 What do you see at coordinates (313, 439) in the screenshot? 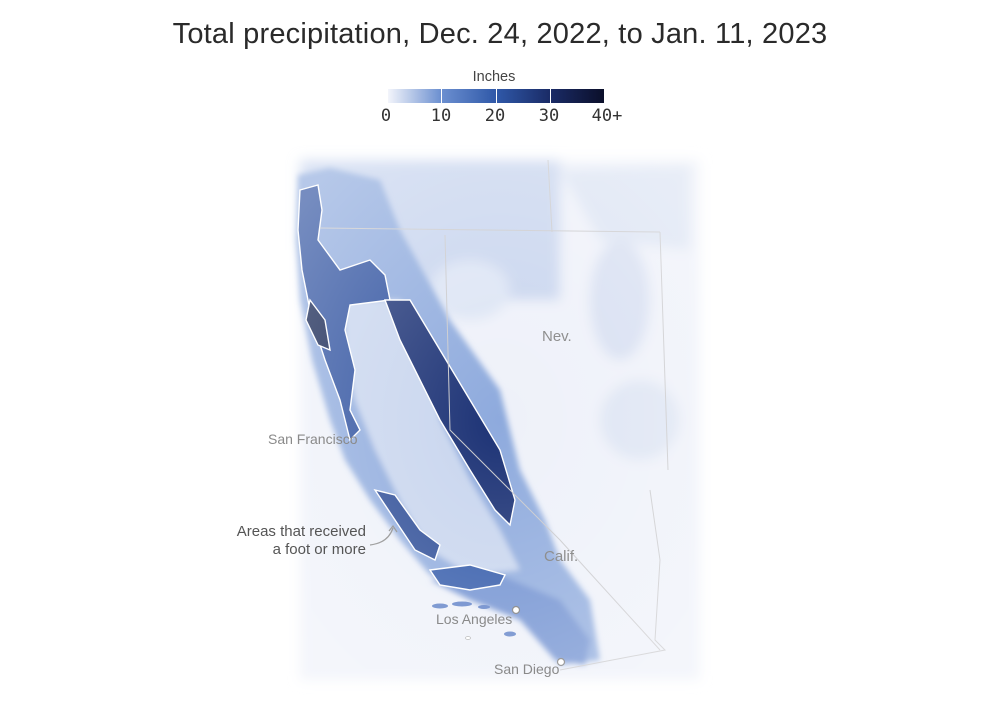
I see `san-francisco-label: San Francisco` at bounding box center [313, 439].